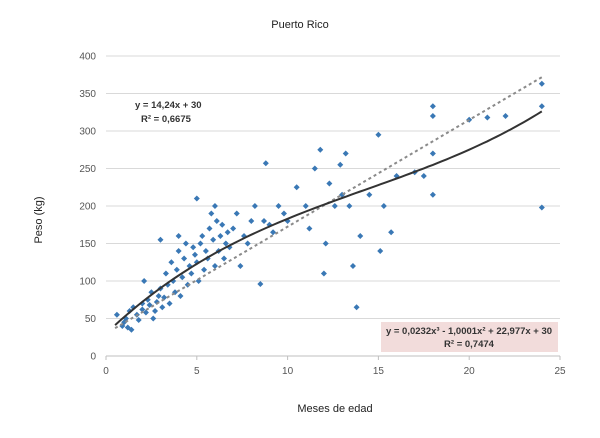 The width and height of the screenshot is (600, 438). Describe the element at coordinates (93, 357) in the screenshot. I see `y-tick-label: 0` at that location.